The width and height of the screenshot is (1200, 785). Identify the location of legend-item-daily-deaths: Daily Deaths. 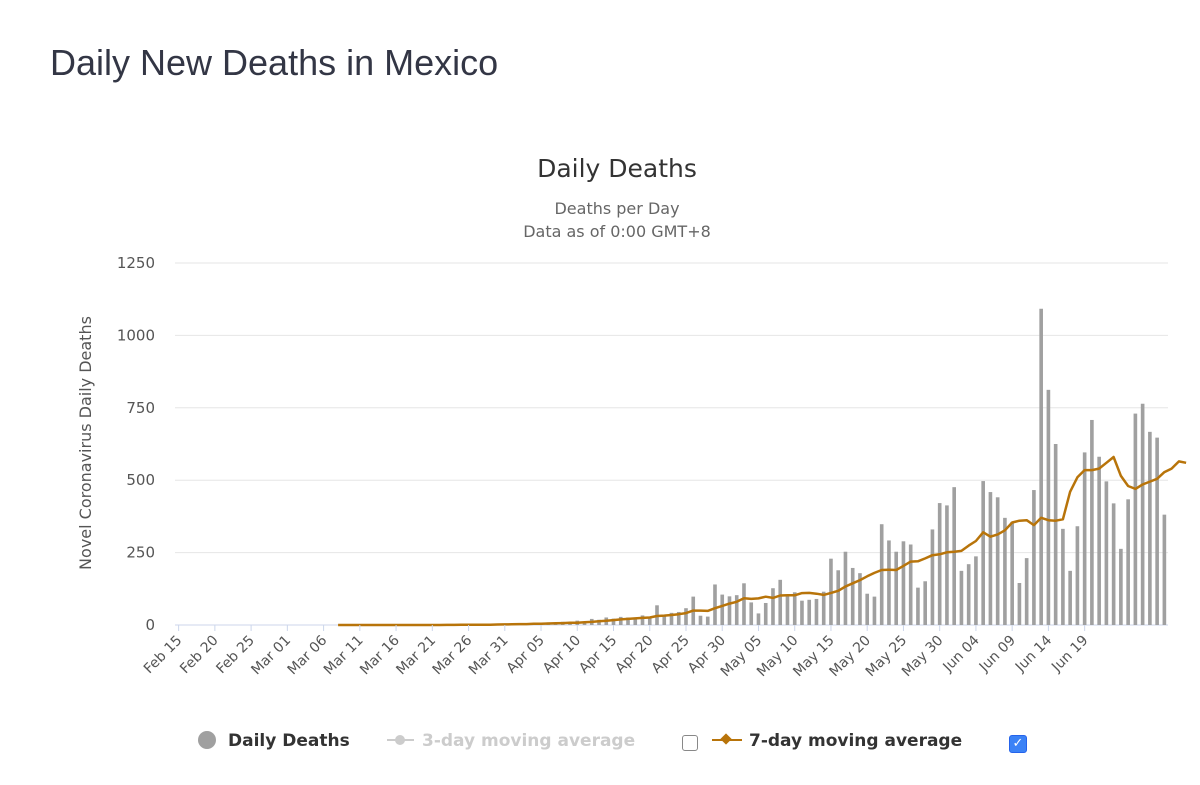
(274, 741).